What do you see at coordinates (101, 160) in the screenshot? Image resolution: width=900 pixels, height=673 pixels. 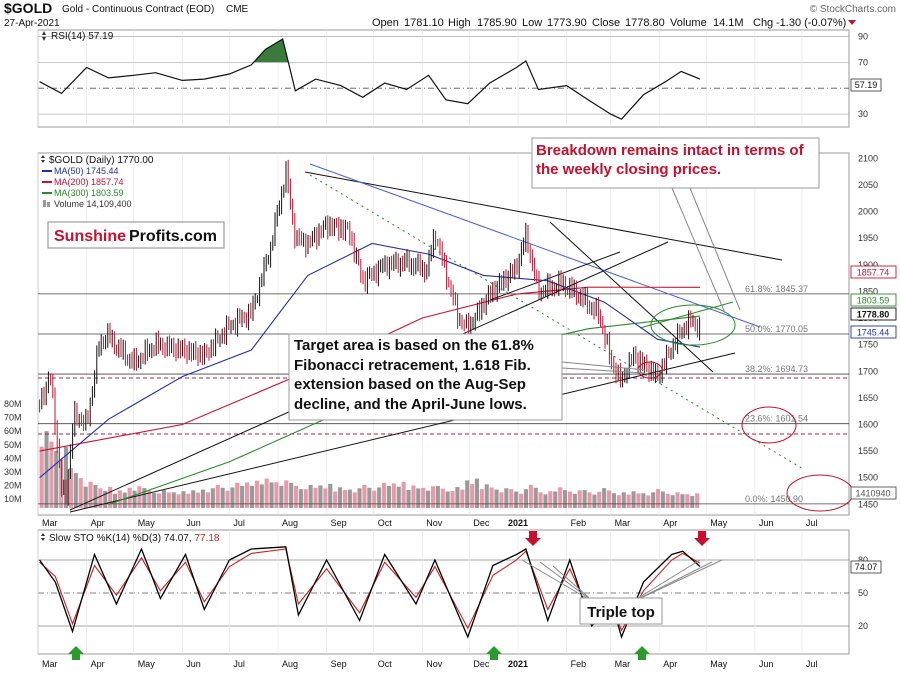 I see `price-legend-title: $GOLD (Daily) 1770.00` at bounding box center [101, 160].